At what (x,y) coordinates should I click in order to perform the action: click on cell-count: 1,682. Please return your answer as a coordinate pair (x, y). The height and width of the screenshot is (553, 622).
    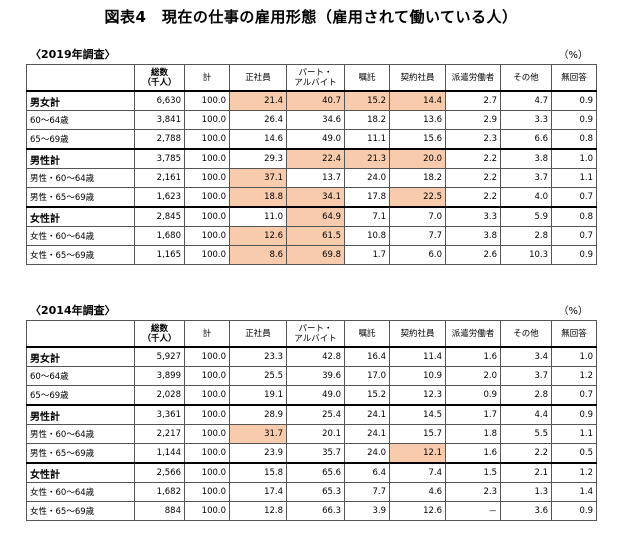
    Looking at the image, I should click on (159, 492).